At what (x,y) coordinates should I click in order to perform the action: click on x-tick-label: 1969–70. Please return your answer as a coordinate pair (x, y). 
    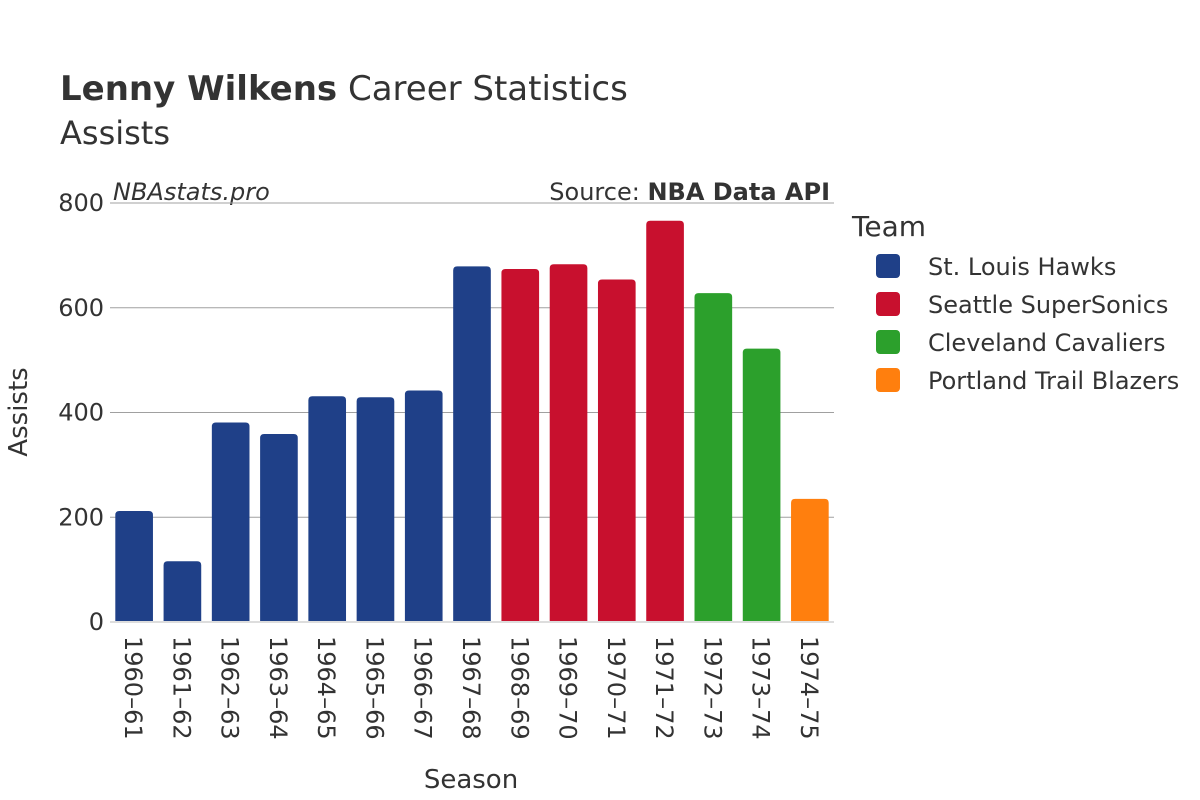
    Looking at the image, I should click on (568, 688).